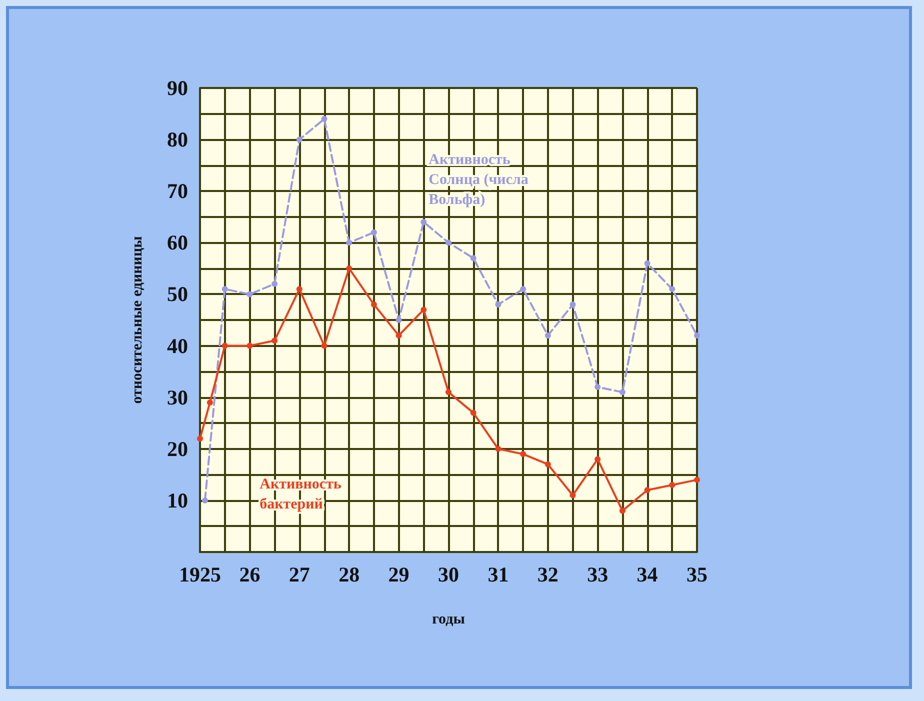 Image resolution: width=924 pixels, height=701 pixels. What do you see at coordinates (448, 574) in the screenshot?
I see `x-tick-label: 30` at bounding box center [448, 574].